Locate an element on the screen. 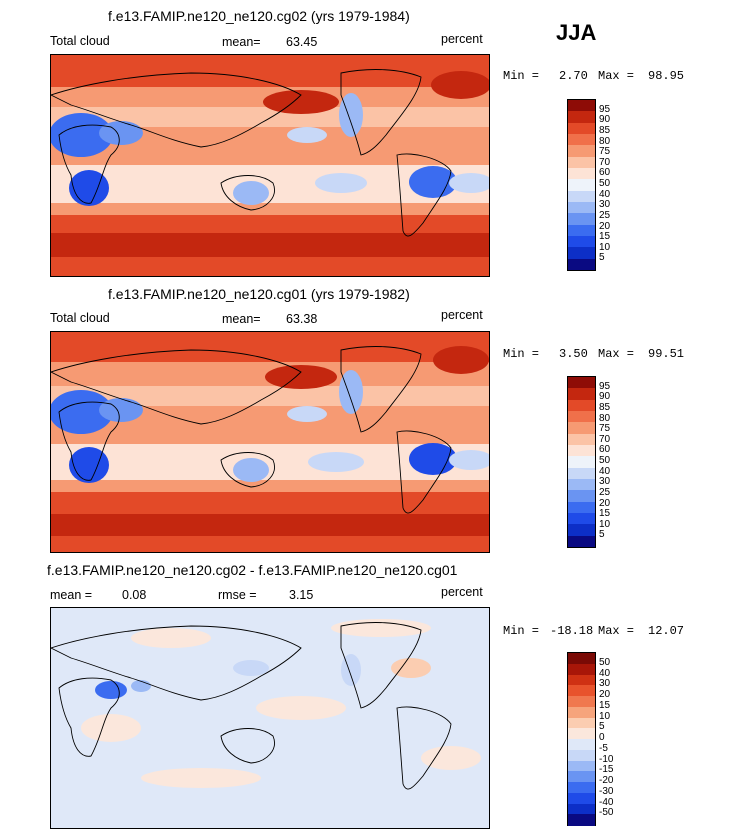  map-1-s-pacific-low is located at coordinates (341, 183).